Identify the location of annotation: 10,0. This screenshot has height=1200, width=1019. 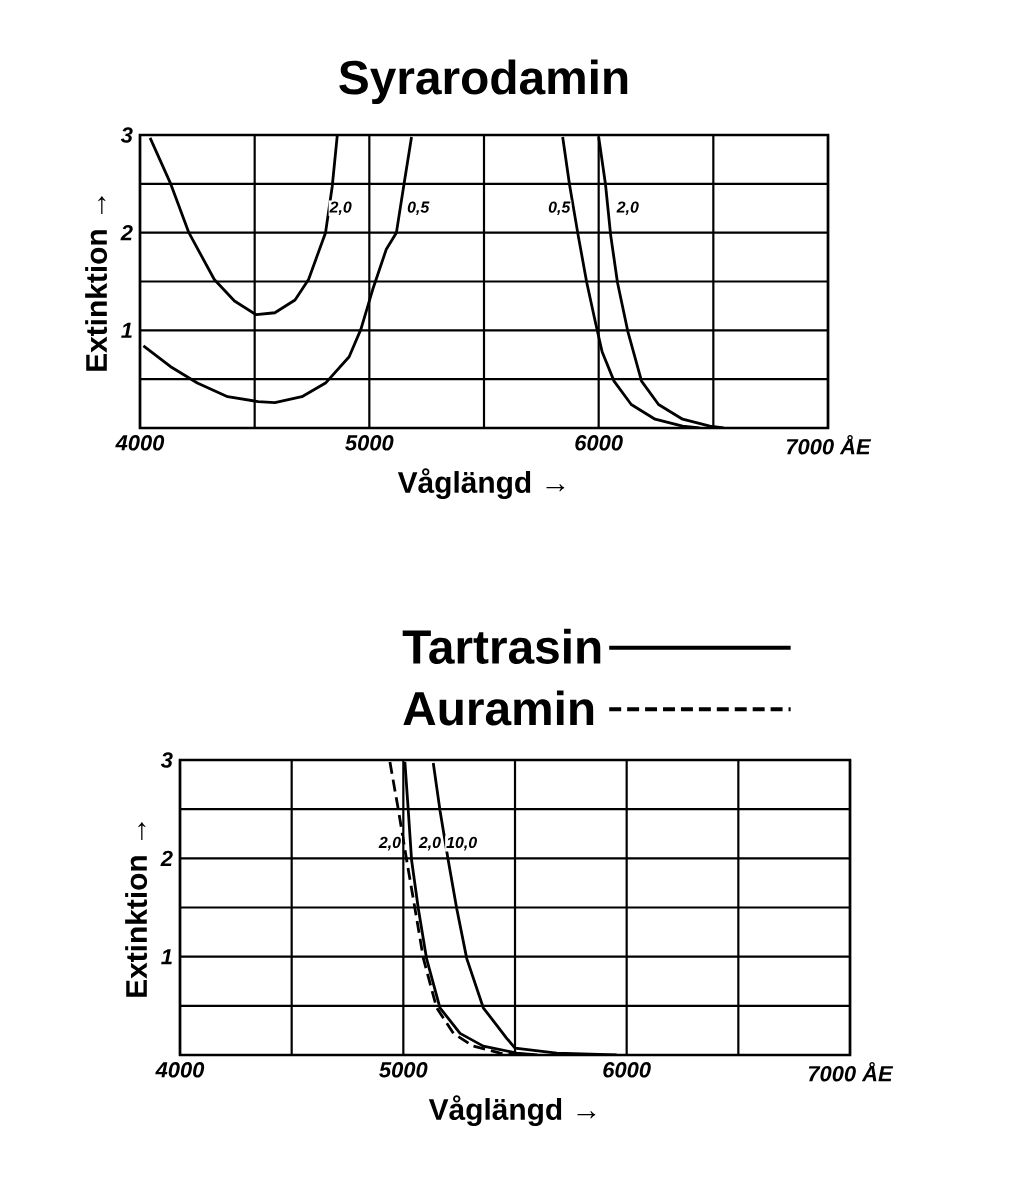
(461, 843).